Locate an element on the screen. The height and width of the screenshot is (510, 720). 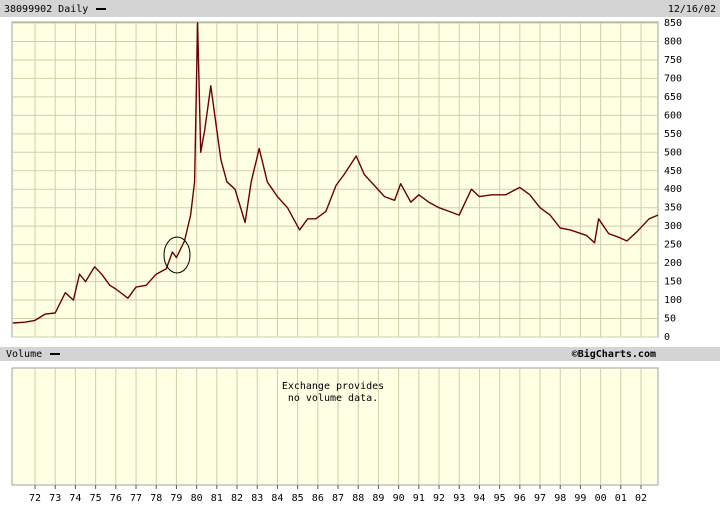
x-tick-label: 96 is located at coordinates (520, 498).